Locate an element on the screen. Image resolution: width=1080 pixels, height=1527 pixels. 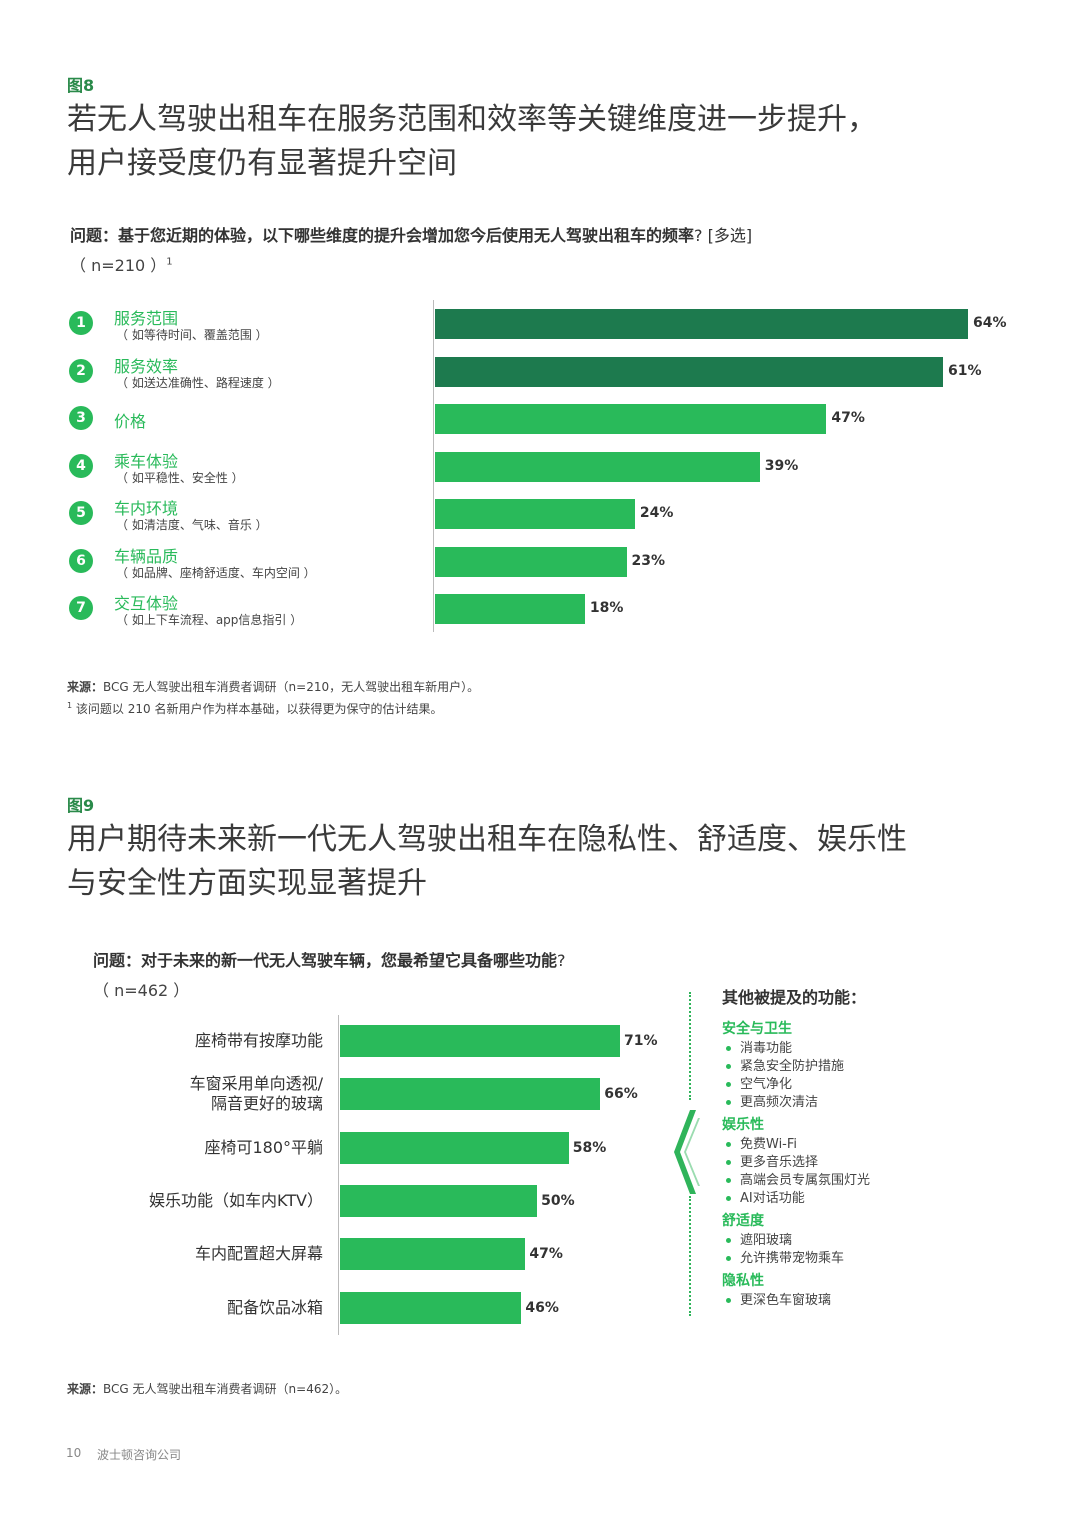
side-group-item: 高端会员专属氛围灯光 is located at coordinates (798, 1178).